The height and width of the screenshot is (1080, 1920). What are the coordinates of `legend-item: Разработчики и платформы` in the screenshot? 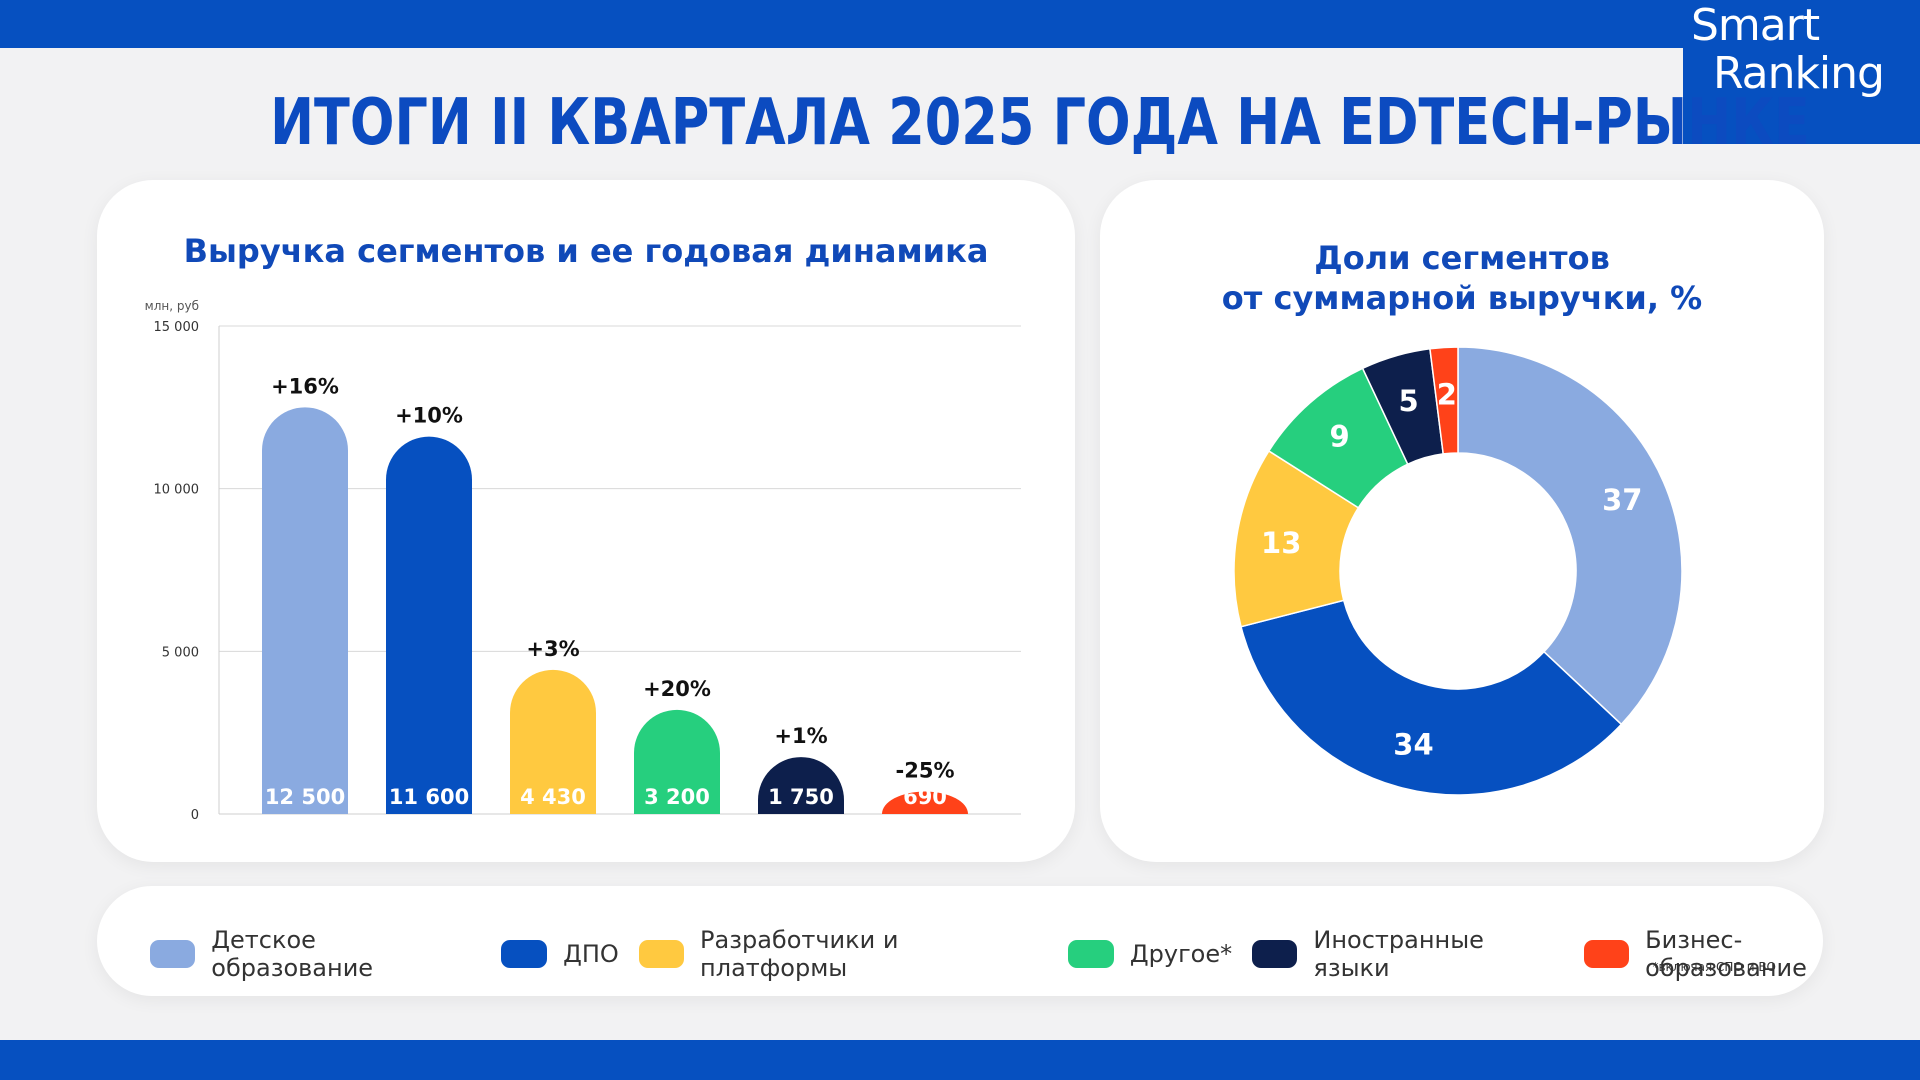 It's located at (843, 954).